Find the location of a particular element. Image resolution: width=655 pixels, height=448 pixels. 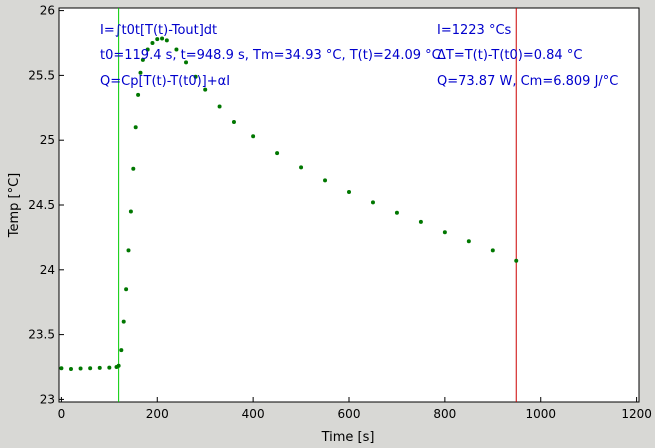

x-axis-label: Time [s] is located at coordinates (348, 437).